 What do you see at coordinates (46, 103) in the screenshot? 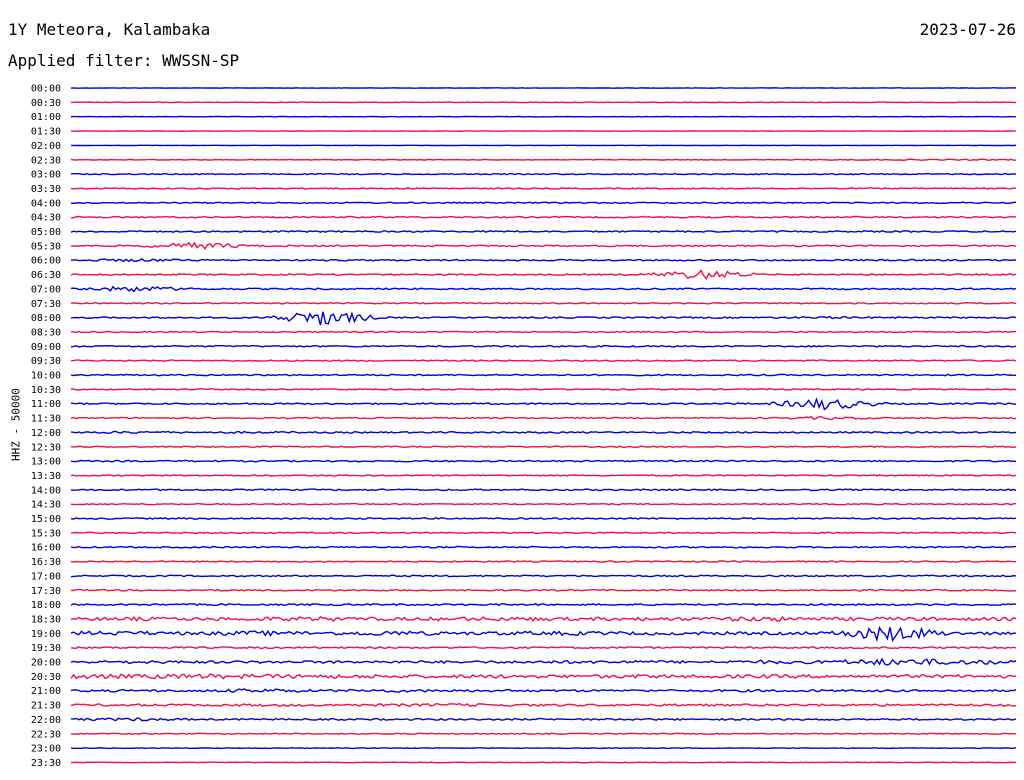
I see `tick-label: 00:30` at bounding box center [46, 103].